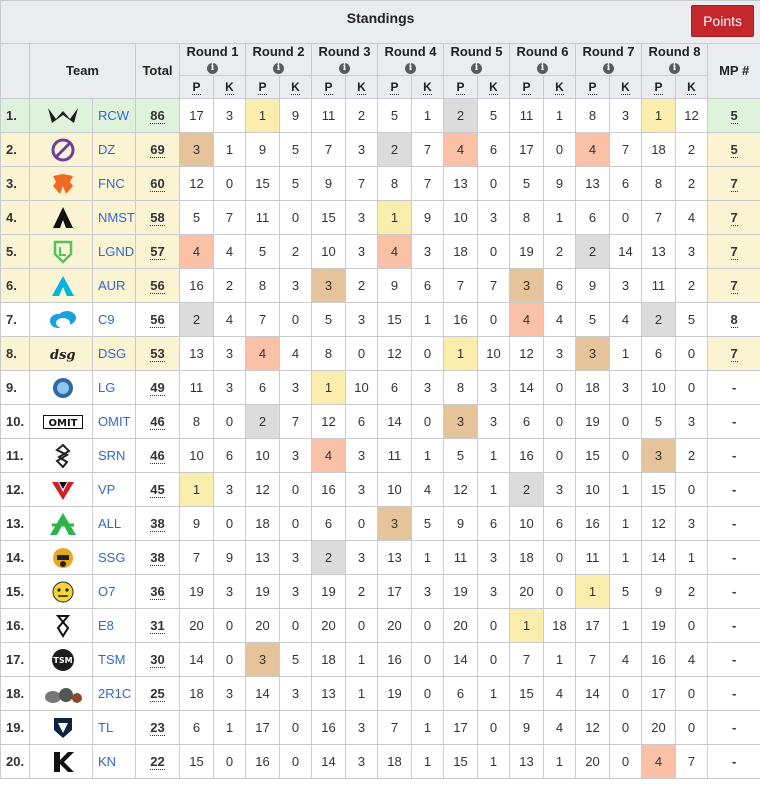  I want to click on nmst-logo-icon, so click(63, 217).